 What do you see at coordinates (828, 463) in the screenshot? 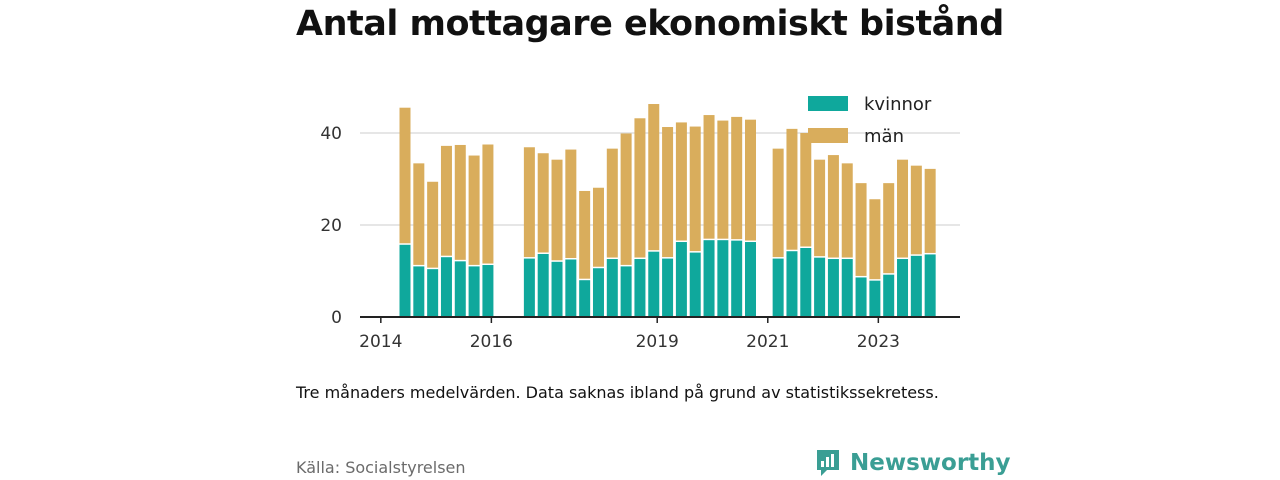
I see `newsworthy-logo-icon` at bounding box center [828, 463].